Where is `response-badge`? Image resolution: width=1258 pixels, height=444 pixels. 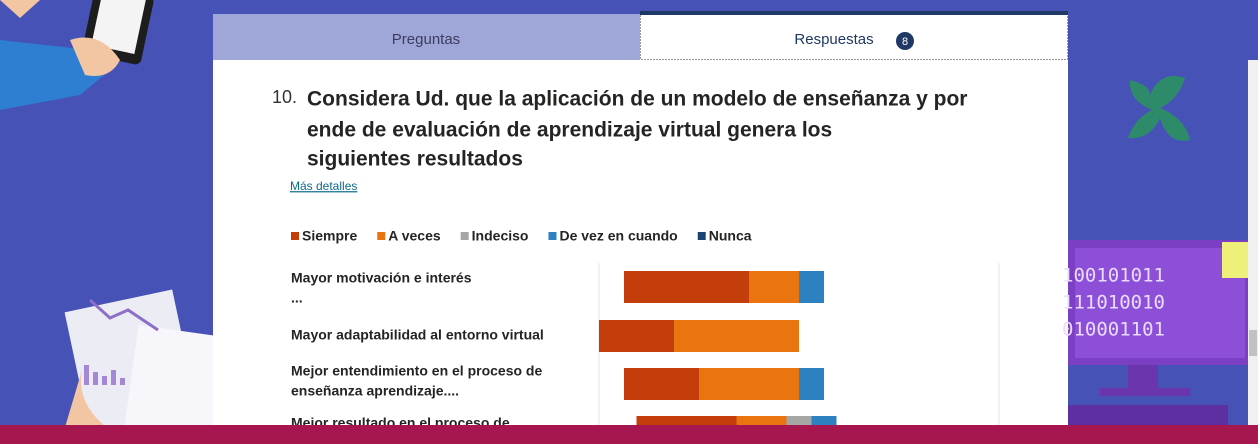
response-badge is located at coordinates (905, 41).